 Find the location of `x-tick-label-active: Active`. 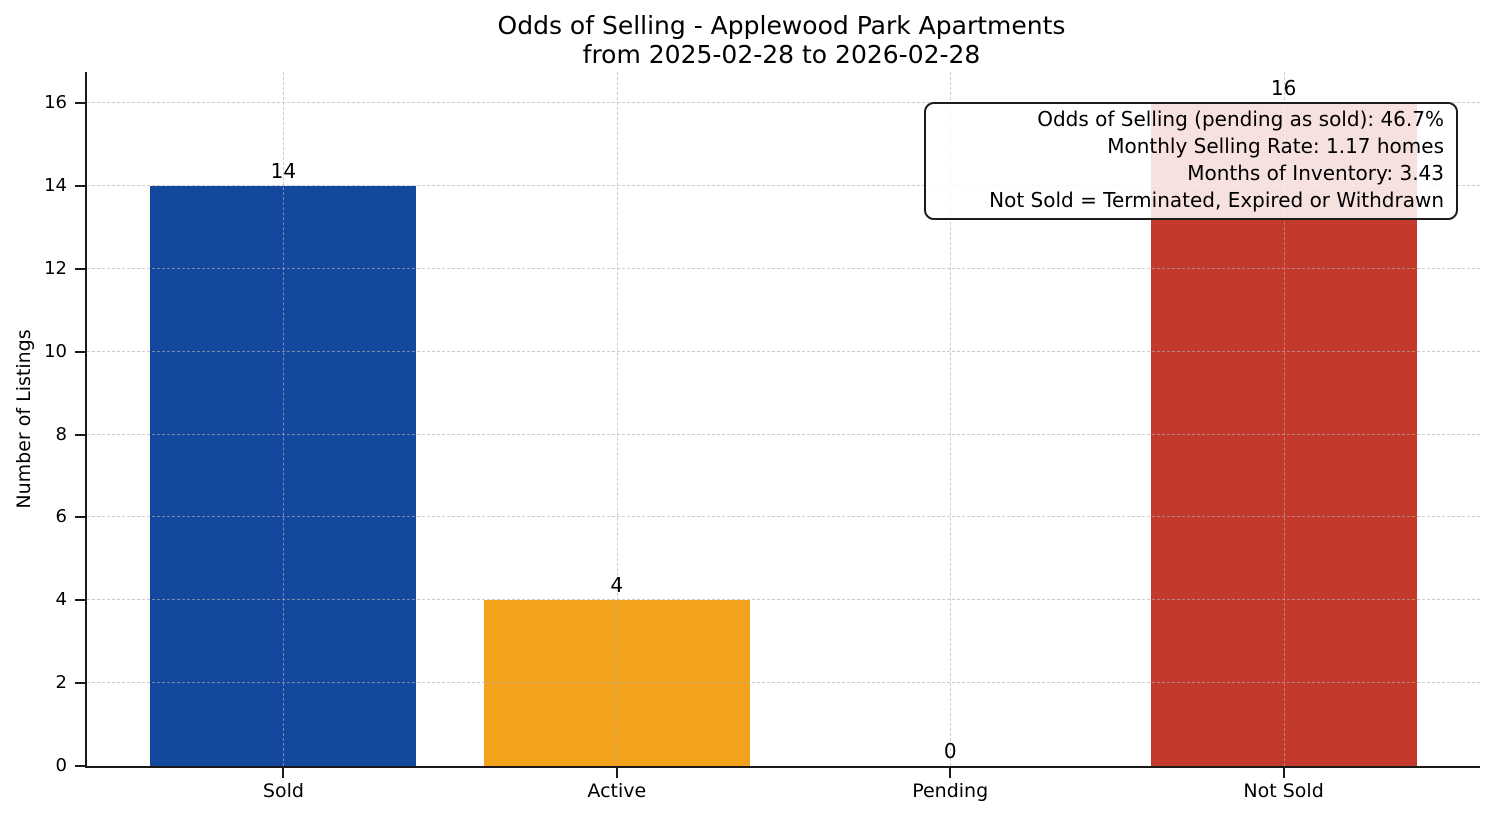

x-tick-label-active: Active is located at coordinates (617, 791).